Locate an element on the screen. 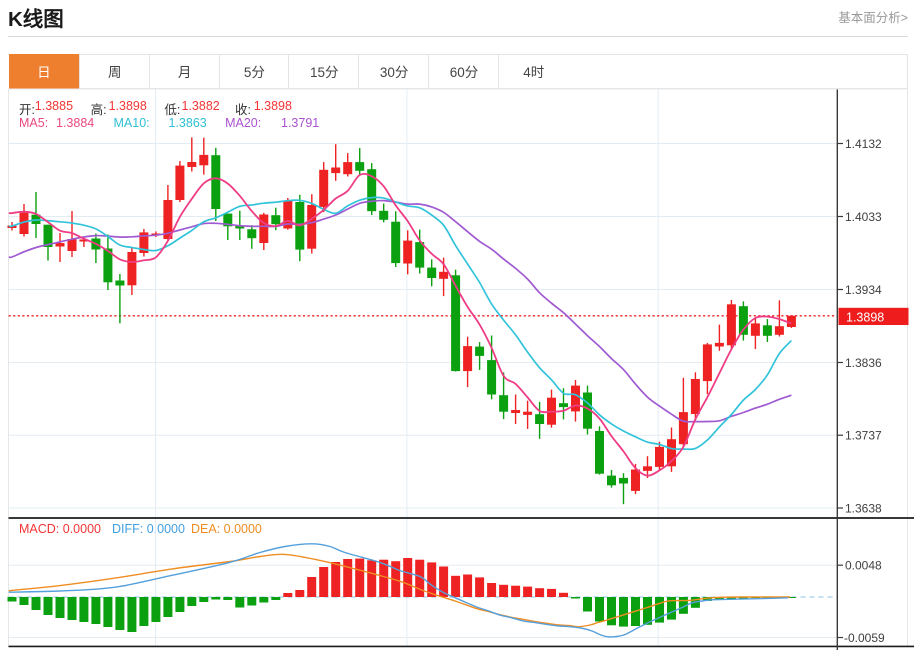  svg-text: 1.3638 is located at coordinates (863, 508).